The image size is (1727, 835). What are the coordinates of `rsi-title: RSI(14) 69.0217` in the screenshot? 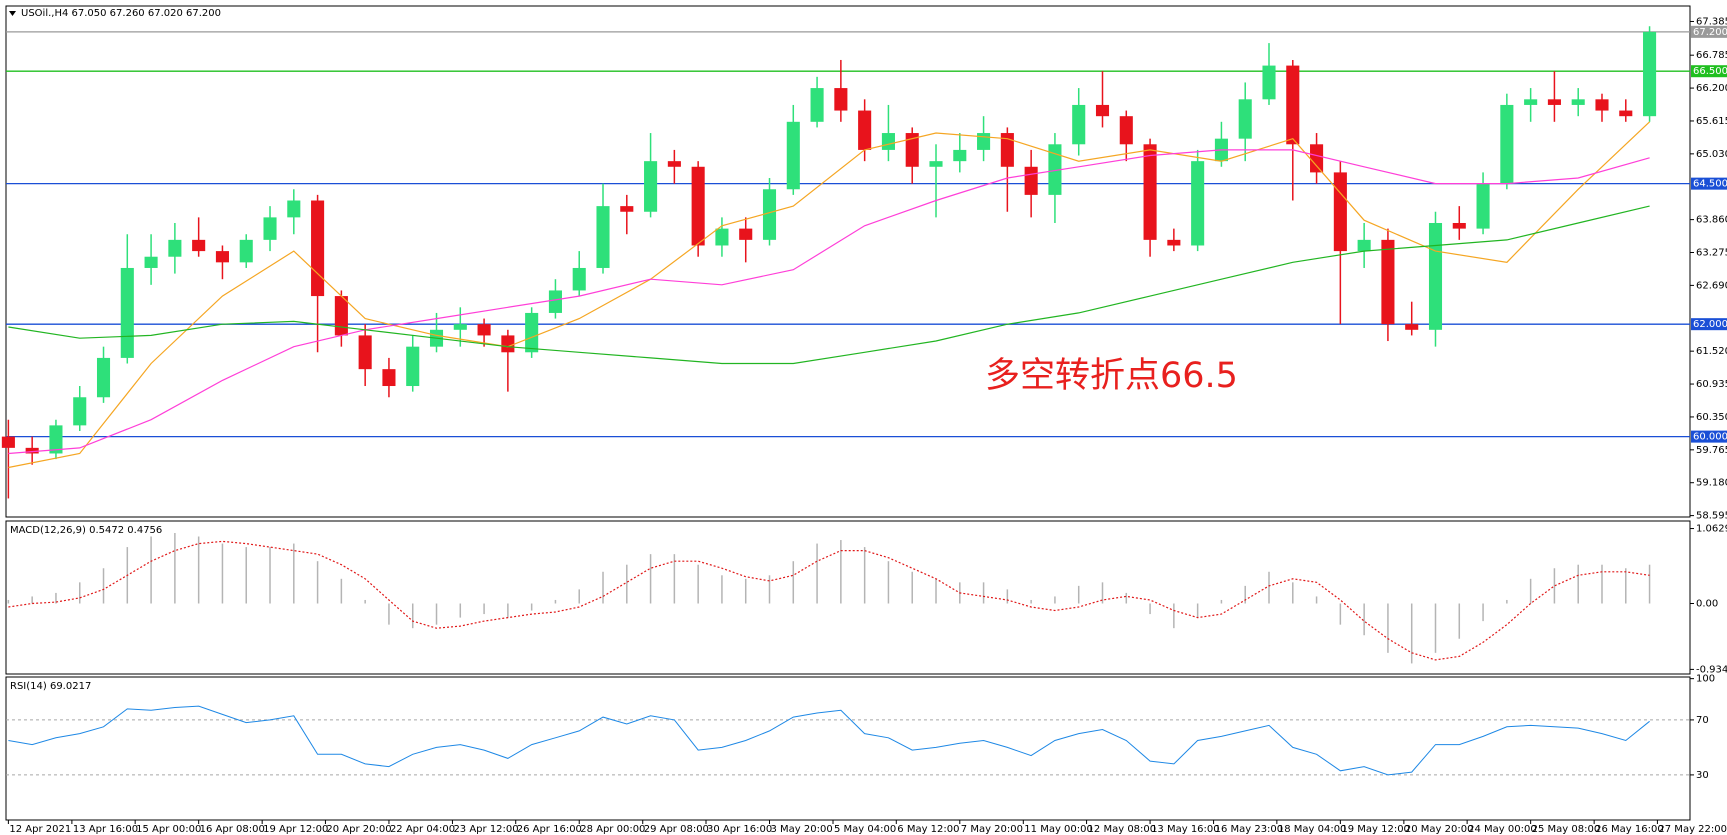 It's located at (50, 686).